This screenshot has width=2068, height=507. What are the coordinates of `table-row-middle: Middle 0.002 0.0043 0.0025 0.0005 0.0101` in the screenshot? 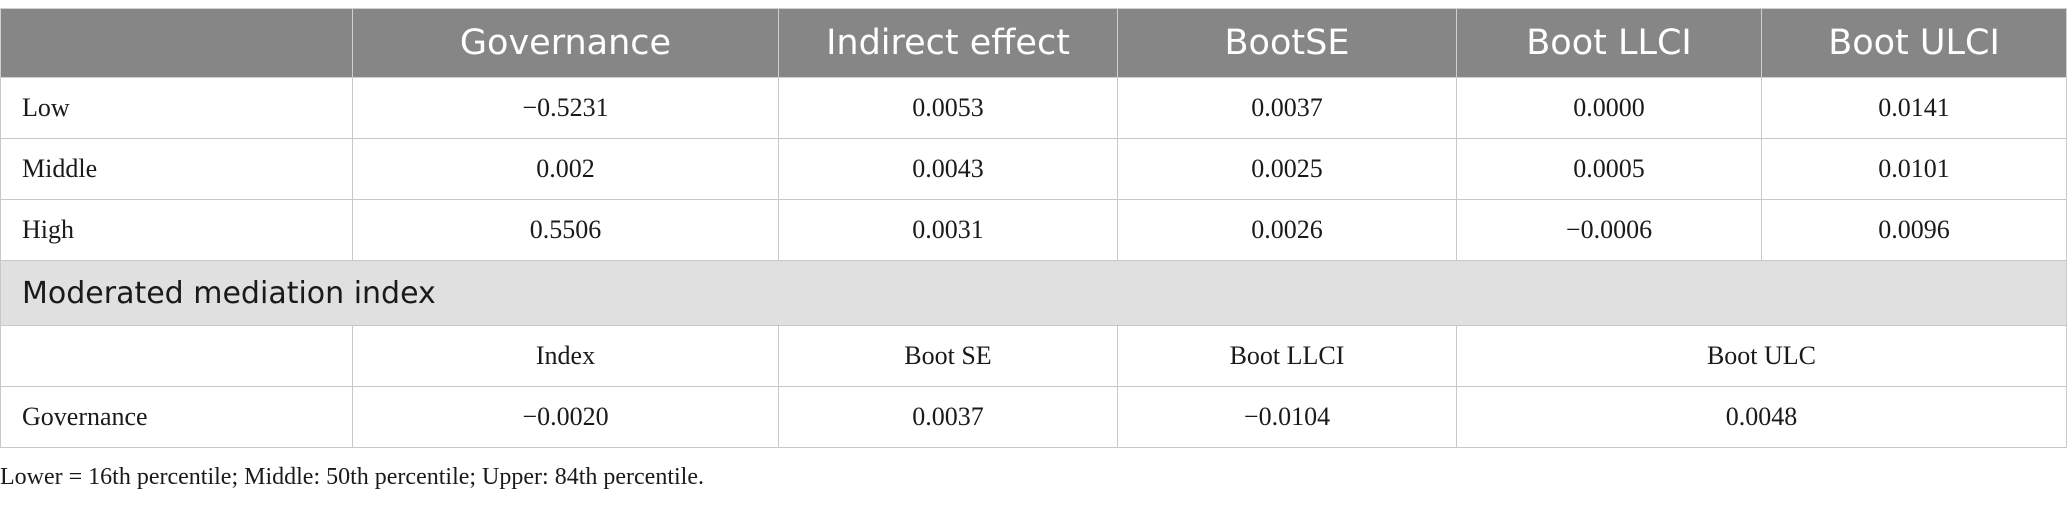 It's located at (1033, 169).